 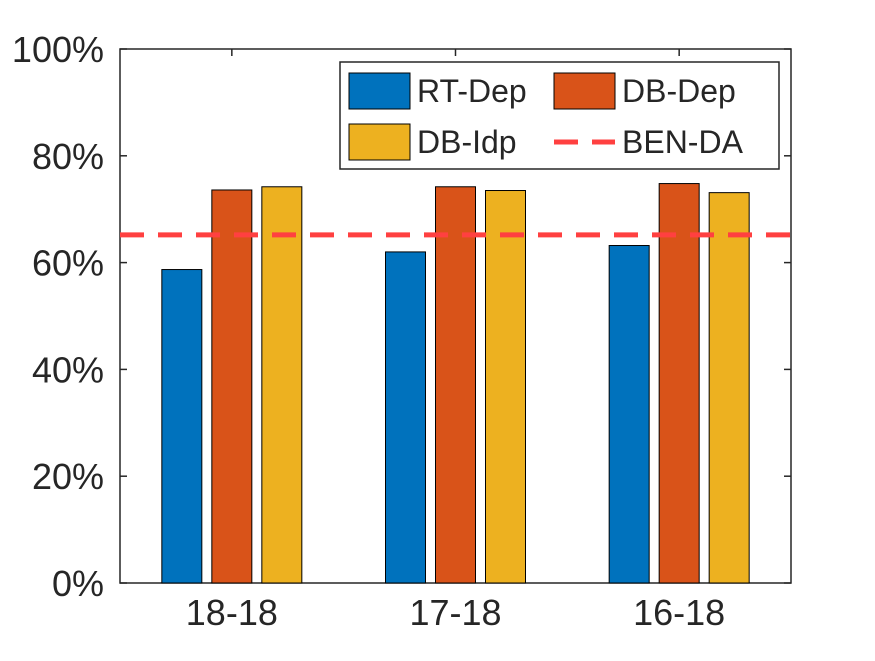 I want to click on legend-swatch-rt-dep, so click(x=379, y=91).